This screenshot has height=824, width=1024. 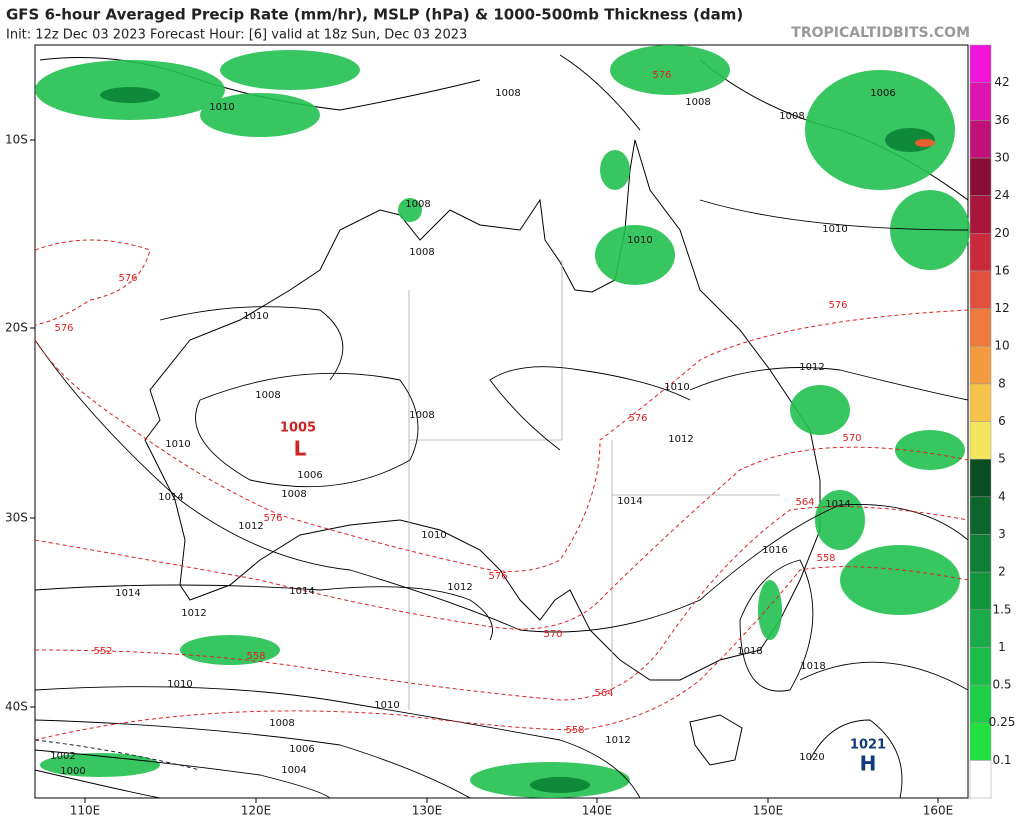 What do you see at coordinates (298, 428) in the screenshot?
I see `low-pressure: 1005` at bounding box center [298, 428].